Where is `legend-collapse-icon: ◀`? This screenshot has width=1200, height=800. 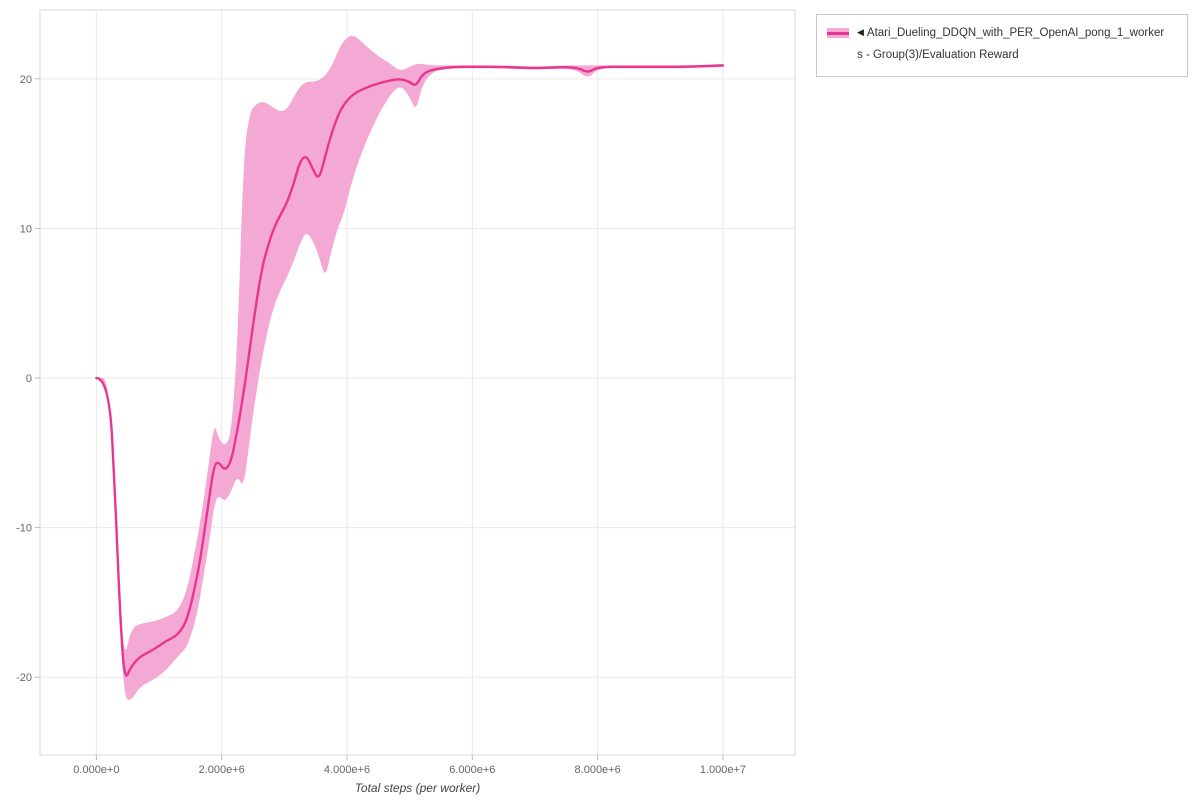
legend-collapse-icon: ◀ is located at coordinates (860, 32).